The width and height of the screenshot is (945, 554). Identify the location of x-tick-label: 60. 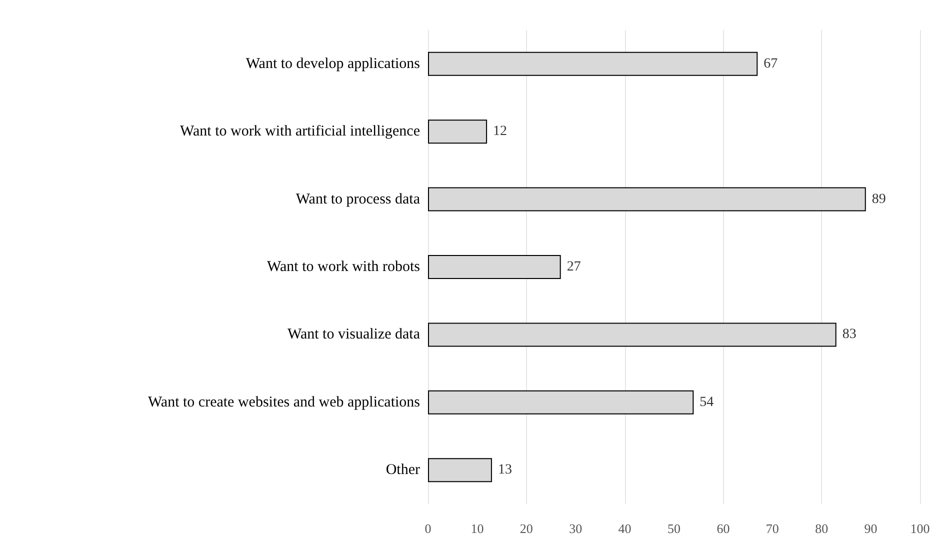
(723, 528).